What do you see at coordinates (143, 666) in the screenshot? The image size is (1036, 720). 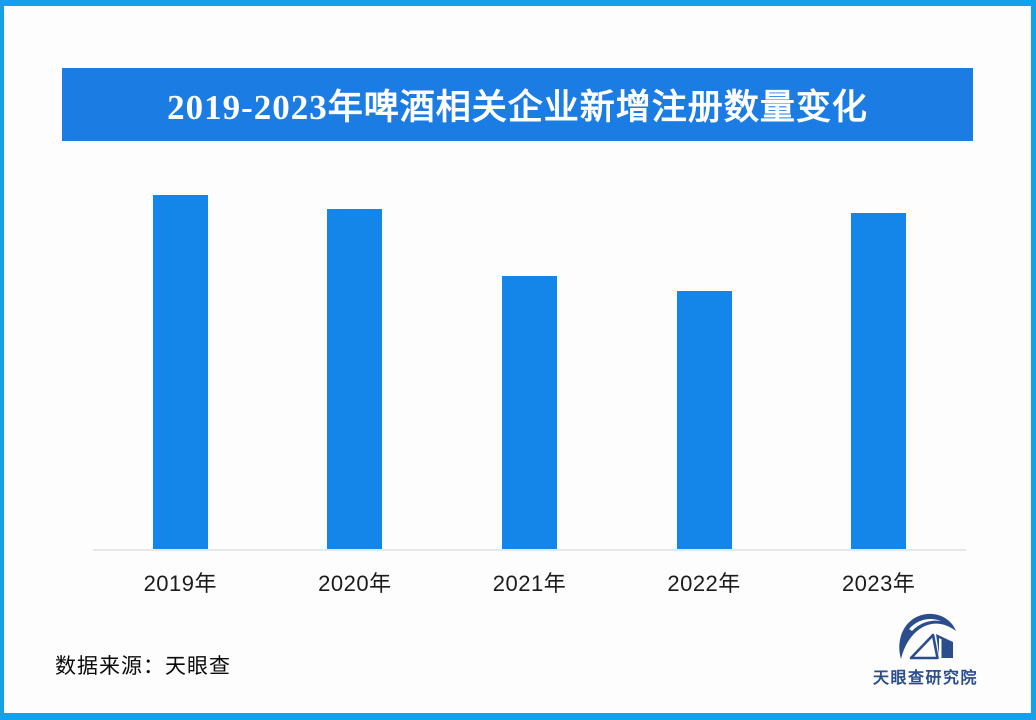 I see `data-source-note: 数据来源：天眼查` at bounding box center [143, 666].